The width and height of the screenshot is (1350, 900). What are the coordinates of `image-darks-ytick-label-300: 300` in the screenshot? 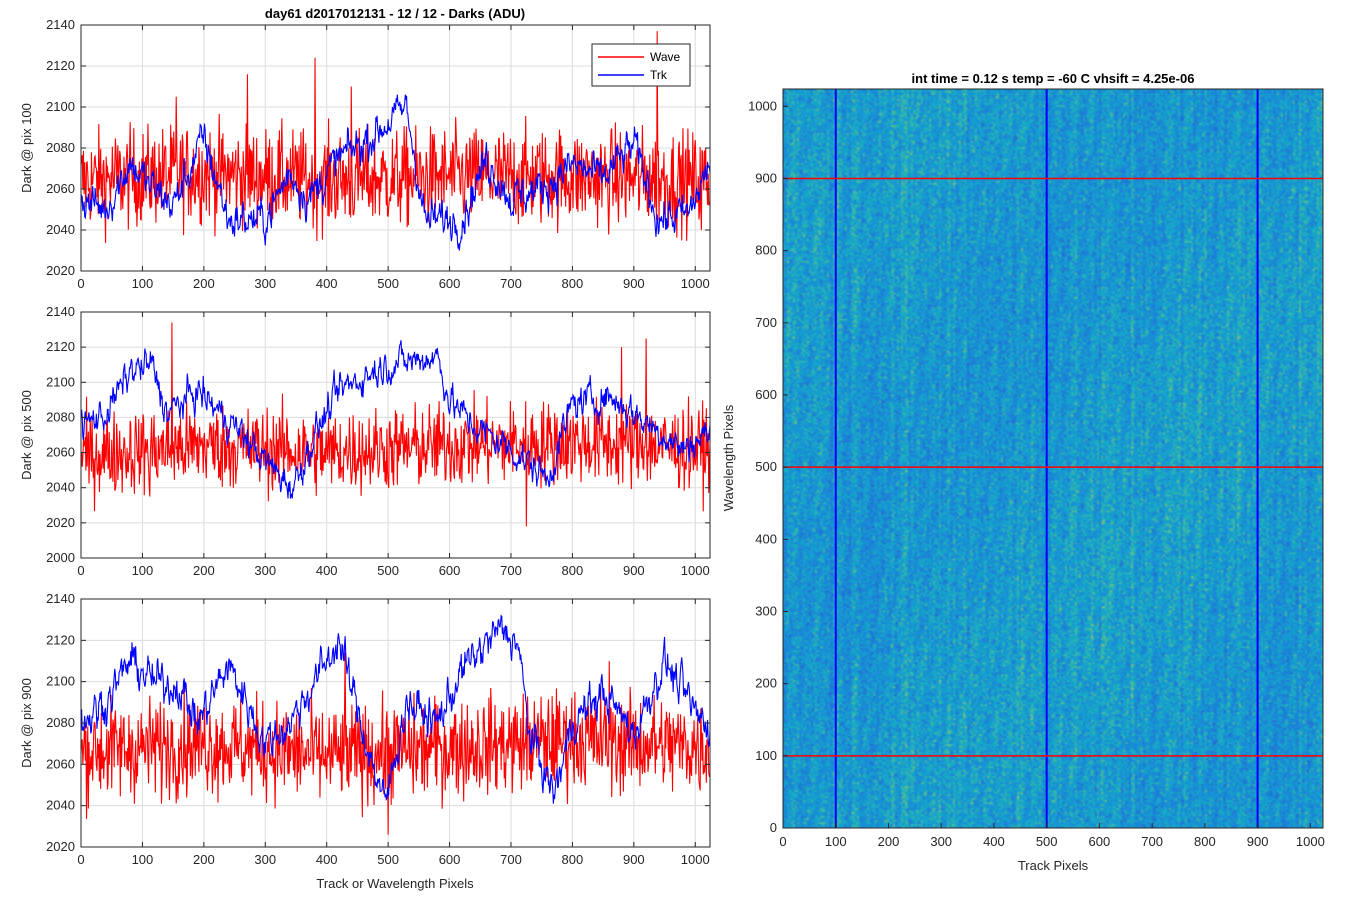 It's located at (766, 610).